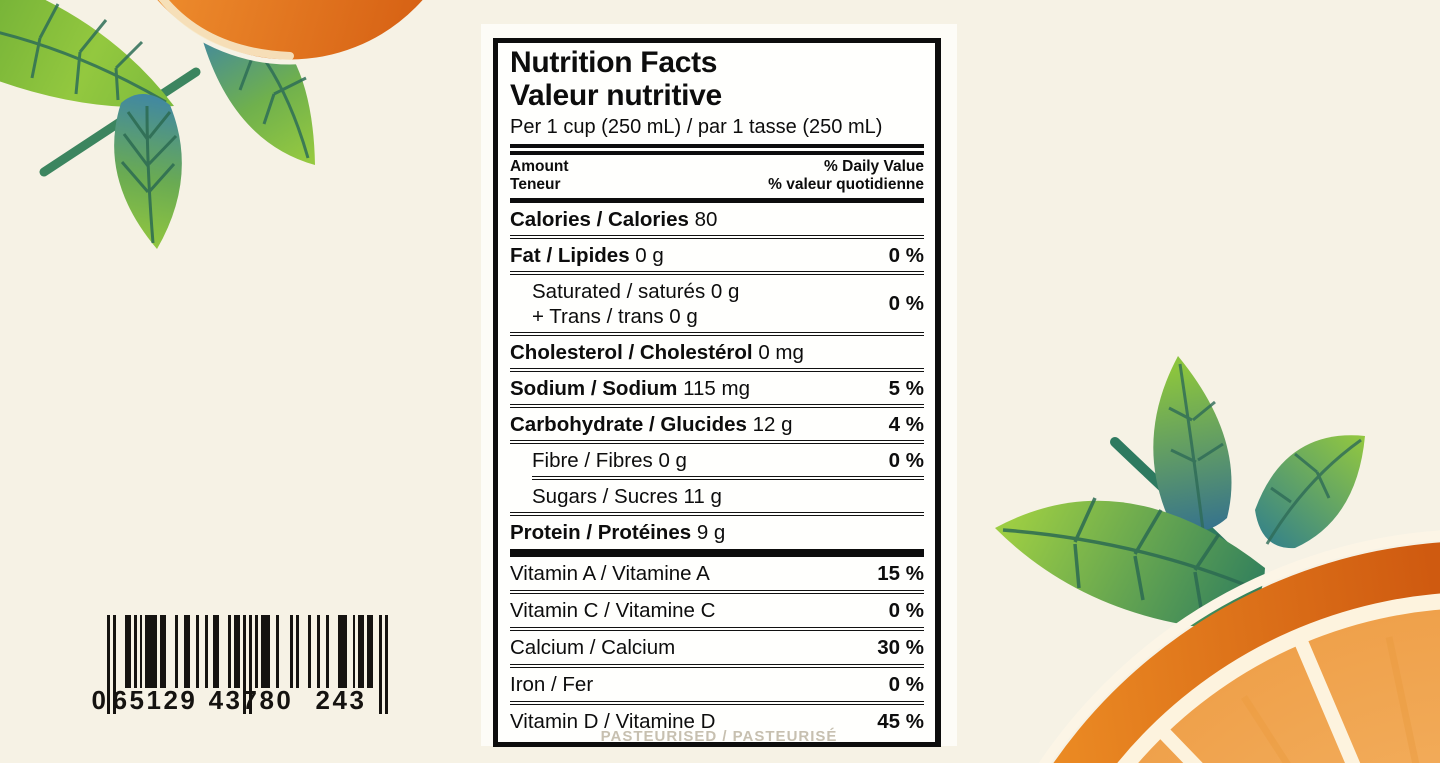  Describe the element at coordinates (215, 124) in the screenshot. I see `orange-branch-illustration-top-left` at that location.